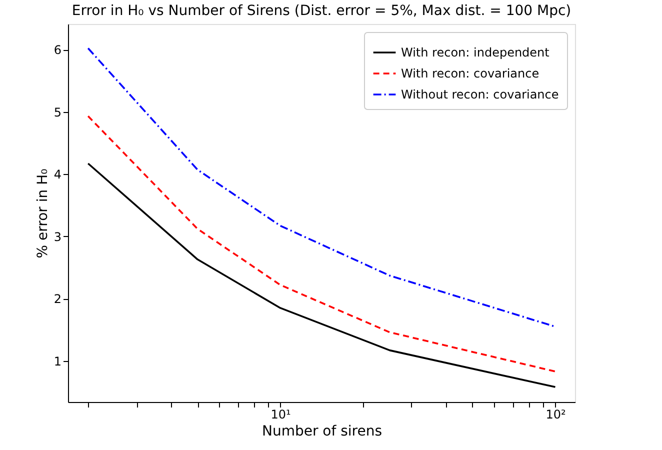 The image size is (662, 450). What do you see at coordinates (42, 213) in the screenshot?
I see `y-axis-title: % error in H₀` at bounding box center [42, 213].